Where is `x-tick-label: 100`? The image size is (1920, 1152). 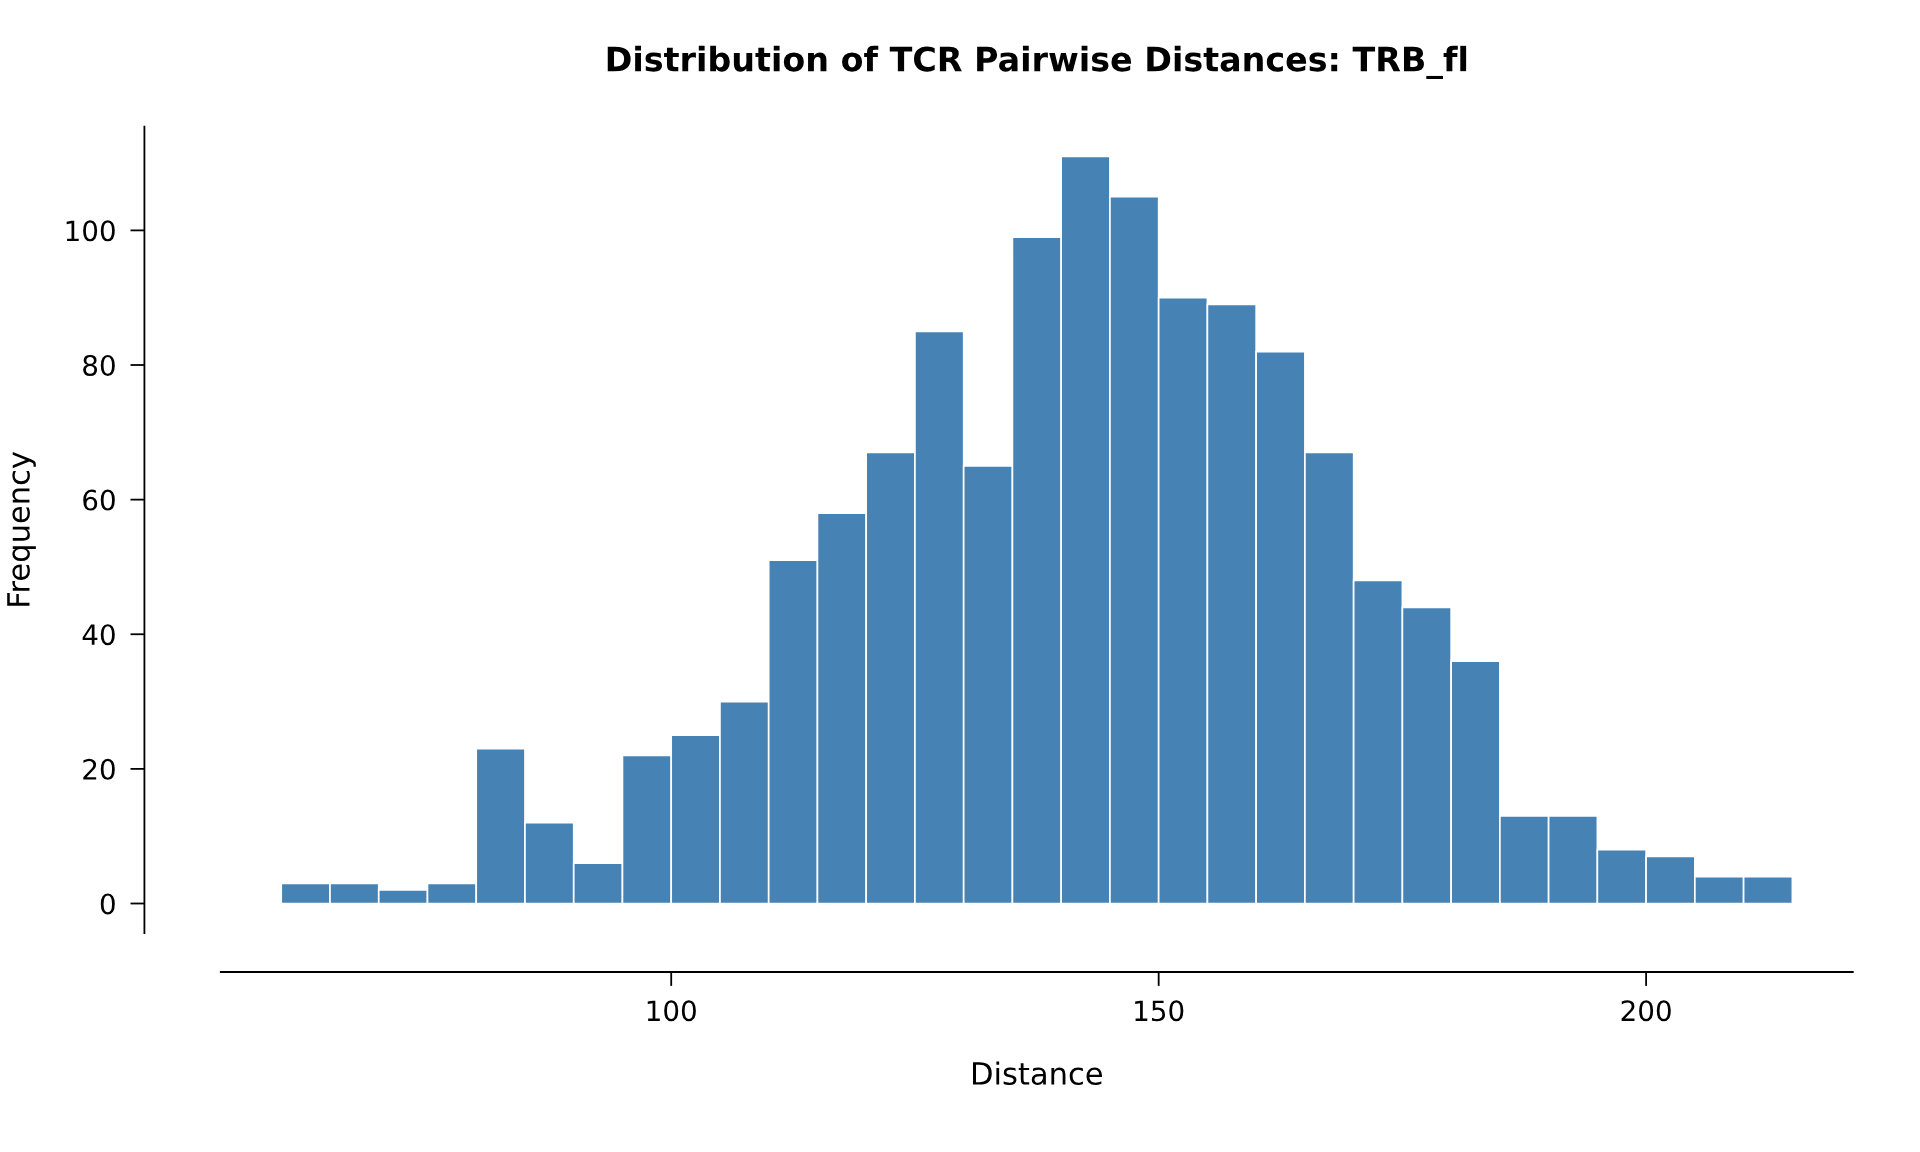
x-tick-label: 100 is located at coordinates (671, 1011).